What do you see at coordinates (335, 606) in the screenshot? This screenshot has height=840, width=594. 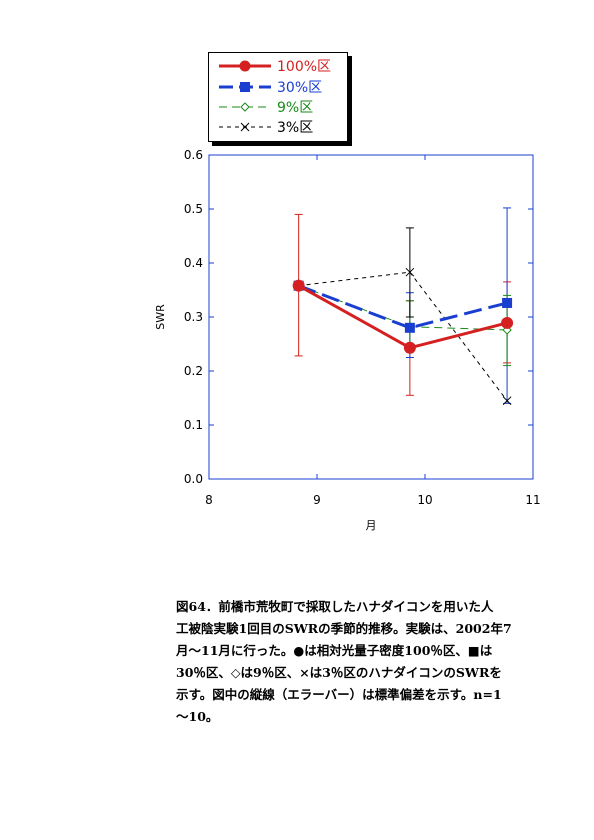 I see `caption-line: 図64．前橋市荒牧町で採取したハナダイコンを用いた人` at bounding box center [335, 606].